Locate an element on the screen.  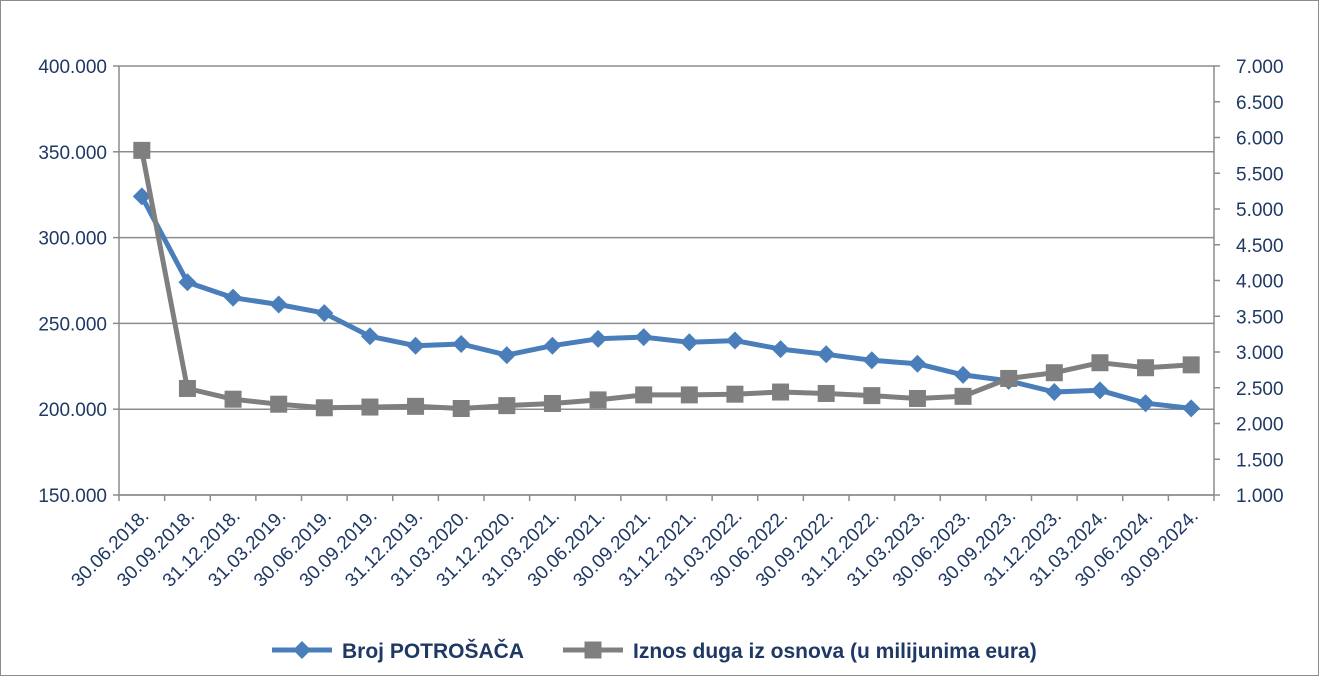
y-right-tick-label: 2.000 is located at coordinates (1260, 425).